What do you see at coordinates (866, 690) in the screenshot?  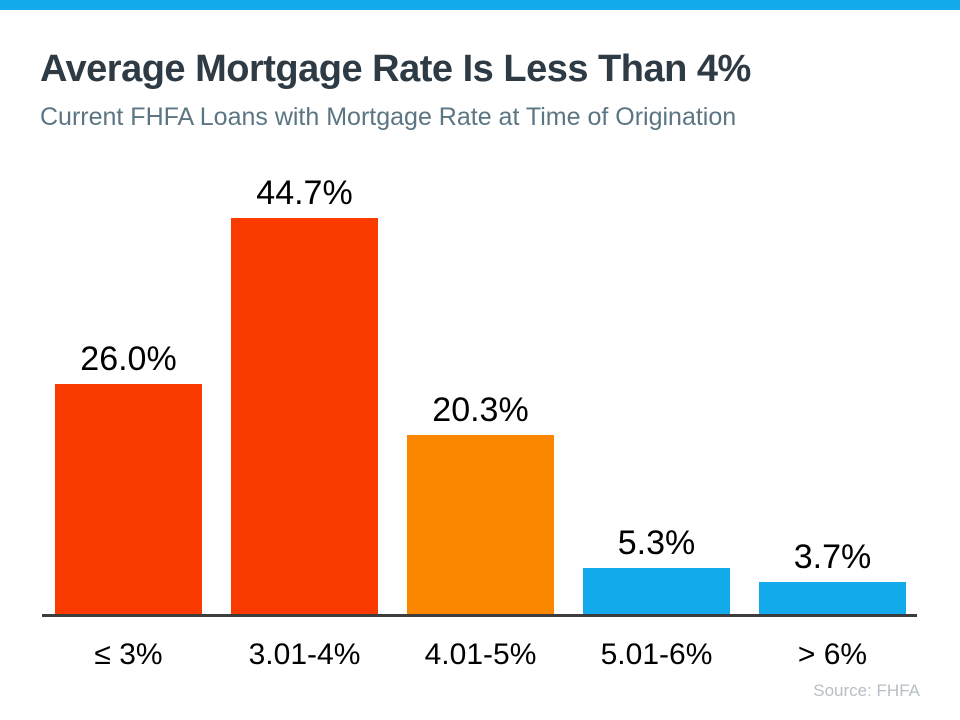 I see `source-attribution: Source: FHFA` at bounding box center [866, 690].